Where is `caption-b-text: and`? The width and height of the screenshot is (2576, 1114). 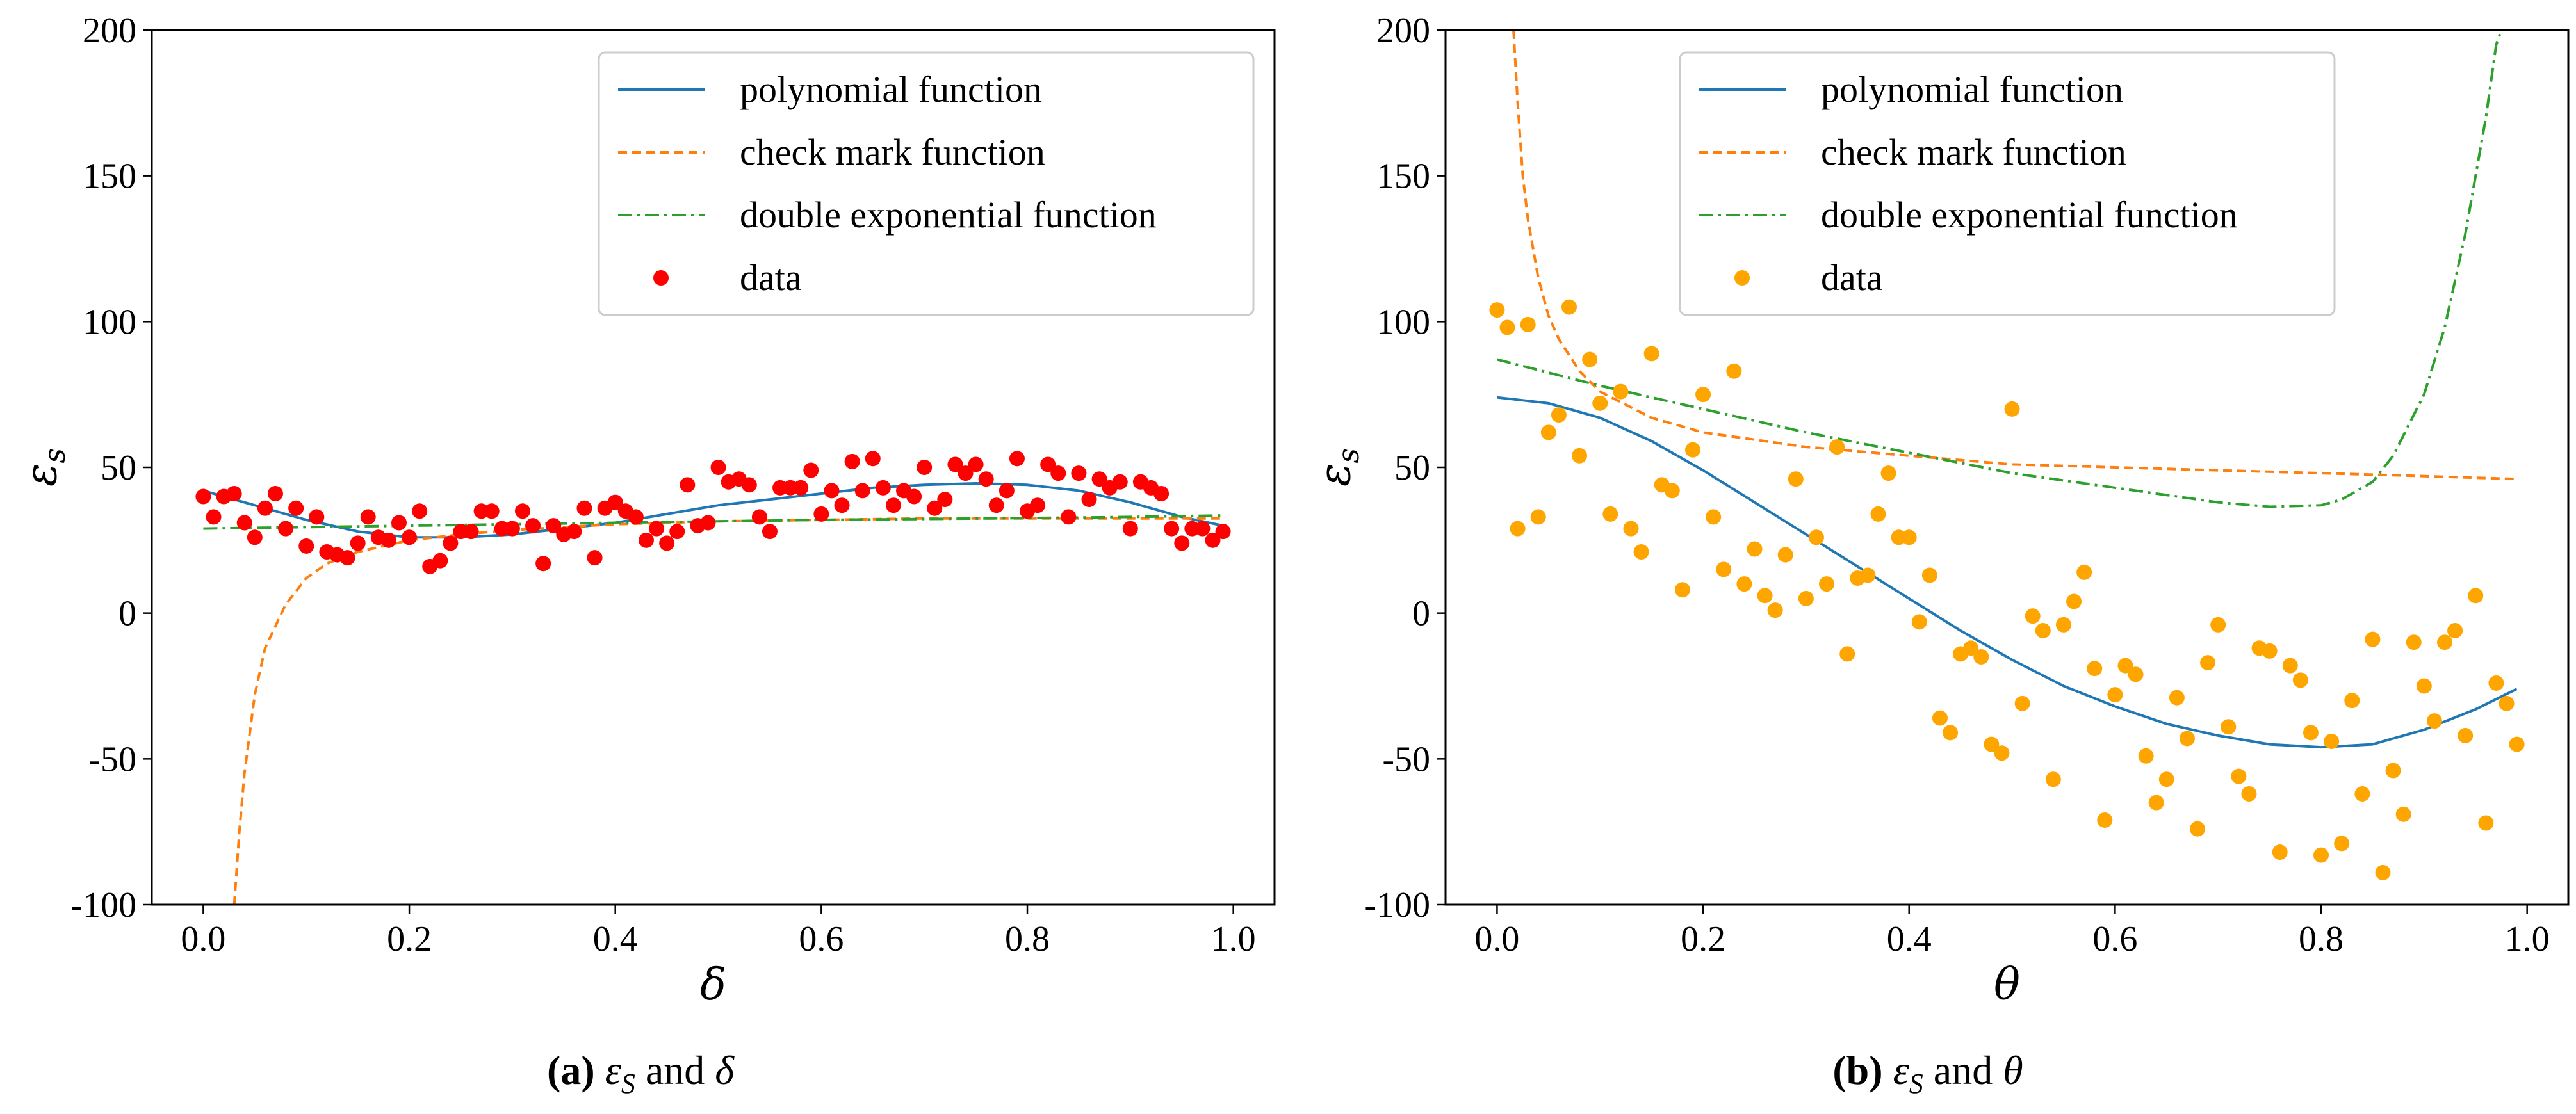 caption-b-text: and is located at coordinates (1963, 1070).